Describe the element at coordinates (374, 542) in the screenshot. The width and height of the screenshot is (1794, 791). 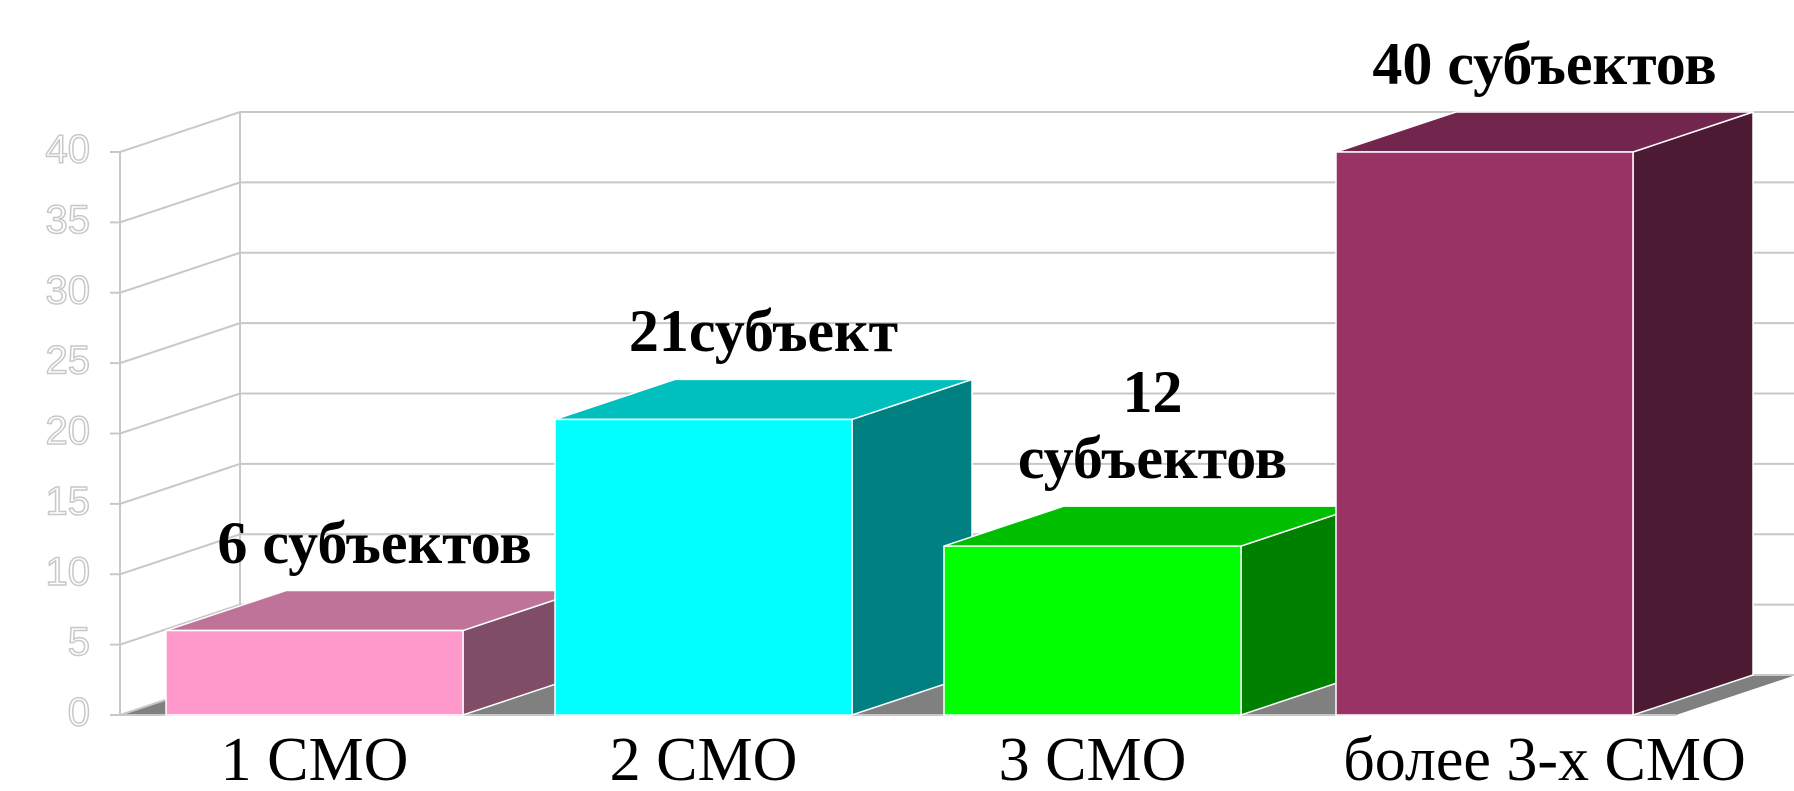
I see `value-label: 6 субъектов` at that location.